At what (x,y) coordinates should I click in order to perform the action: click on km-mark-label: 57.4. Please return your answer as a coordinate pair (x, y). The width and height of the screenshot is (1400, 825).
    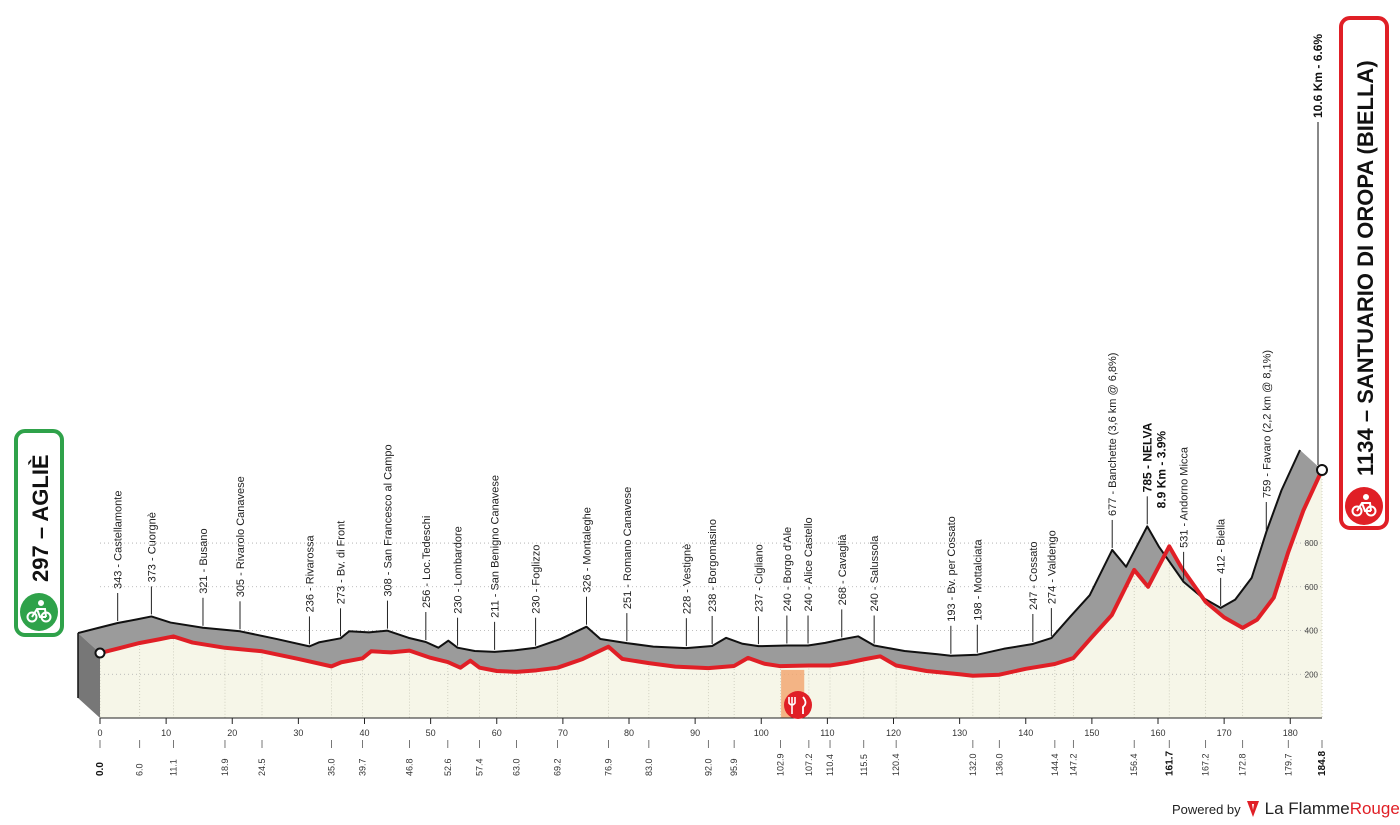
    Looking at the image, I should click on (480, 767).